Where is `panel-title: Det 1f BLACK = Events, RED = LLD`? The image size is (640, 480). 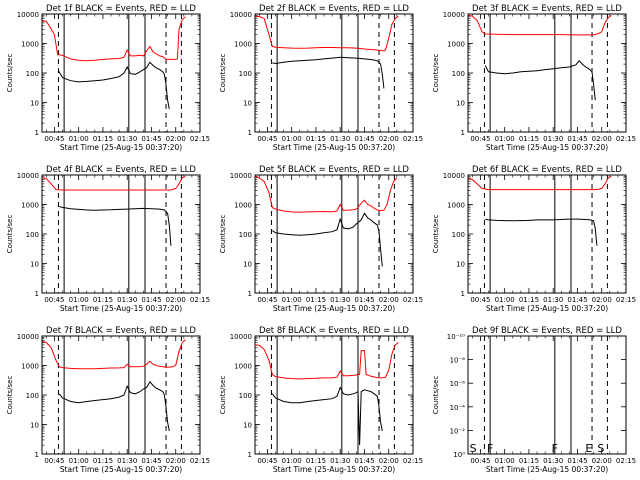
panel-title: Det 1f BLACK = Events, RED = LLD is located at coordinates (121, 9).